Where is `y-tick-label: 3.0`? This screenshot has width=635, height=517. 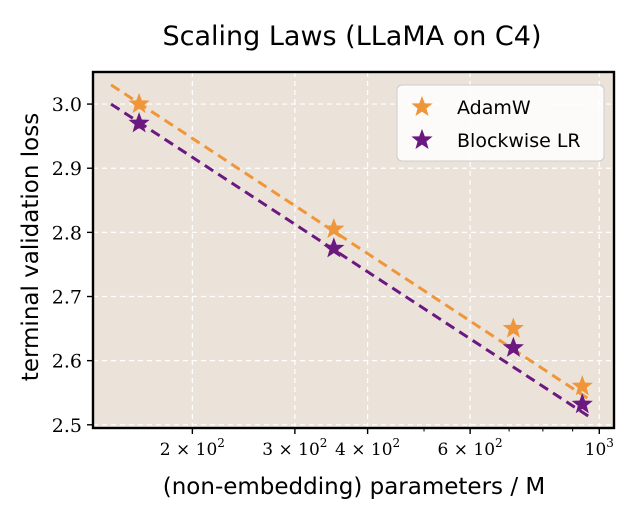 y-tick-label: 3.0 is located at coordinates (67, 105).